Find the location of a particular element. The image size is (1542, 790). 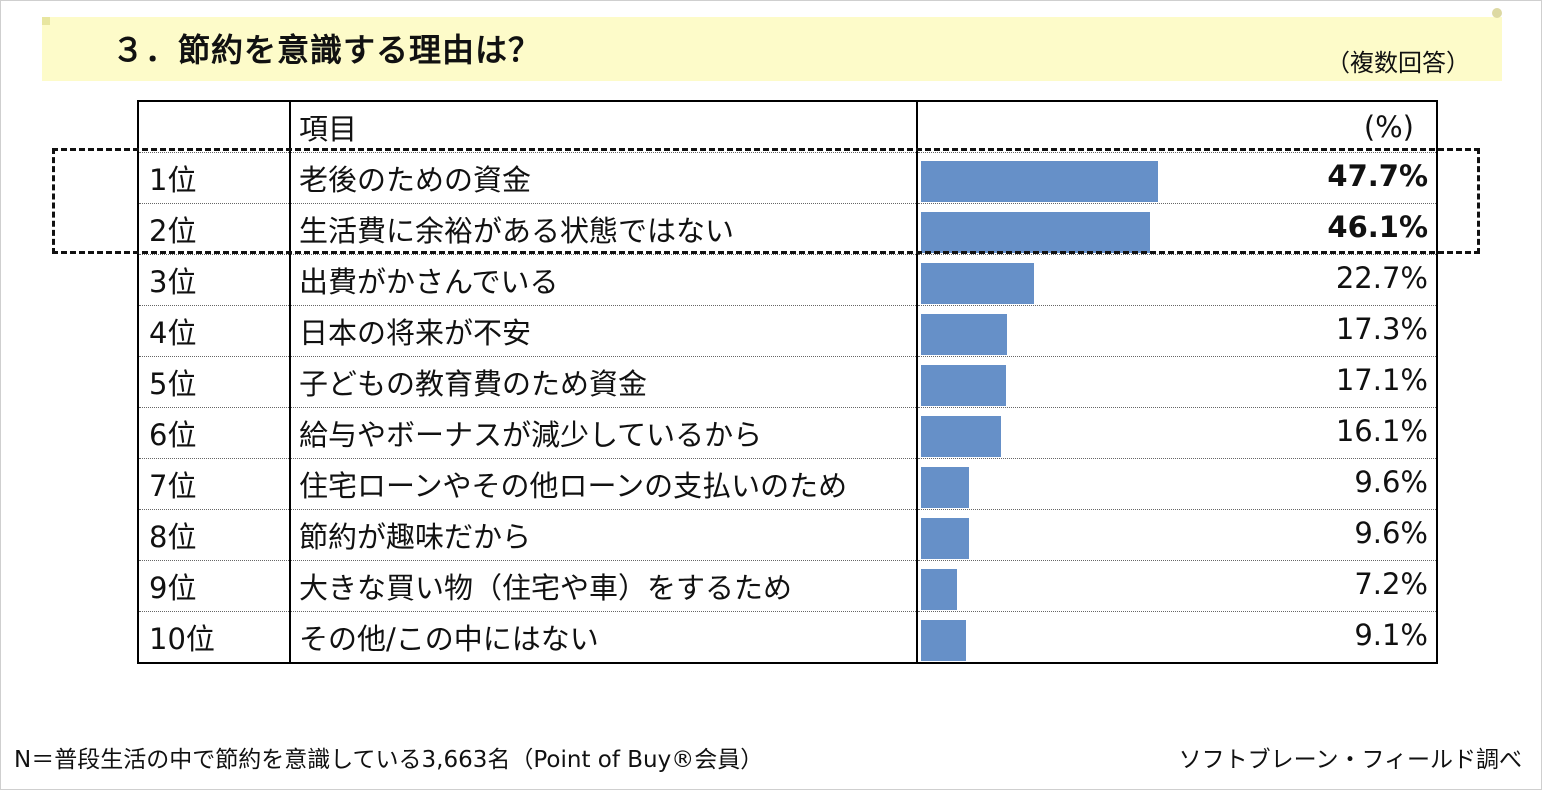

table-header-row: 項目 (%) is located at coordinates (787, 126).